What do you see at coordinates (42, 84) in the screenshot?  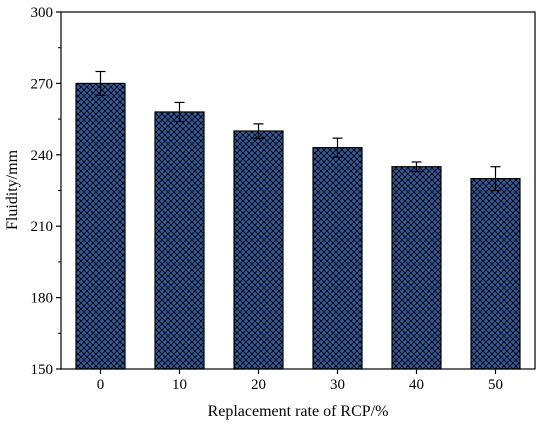 I see `y-tick-label-270: 270` at bounding box center [42, 84].